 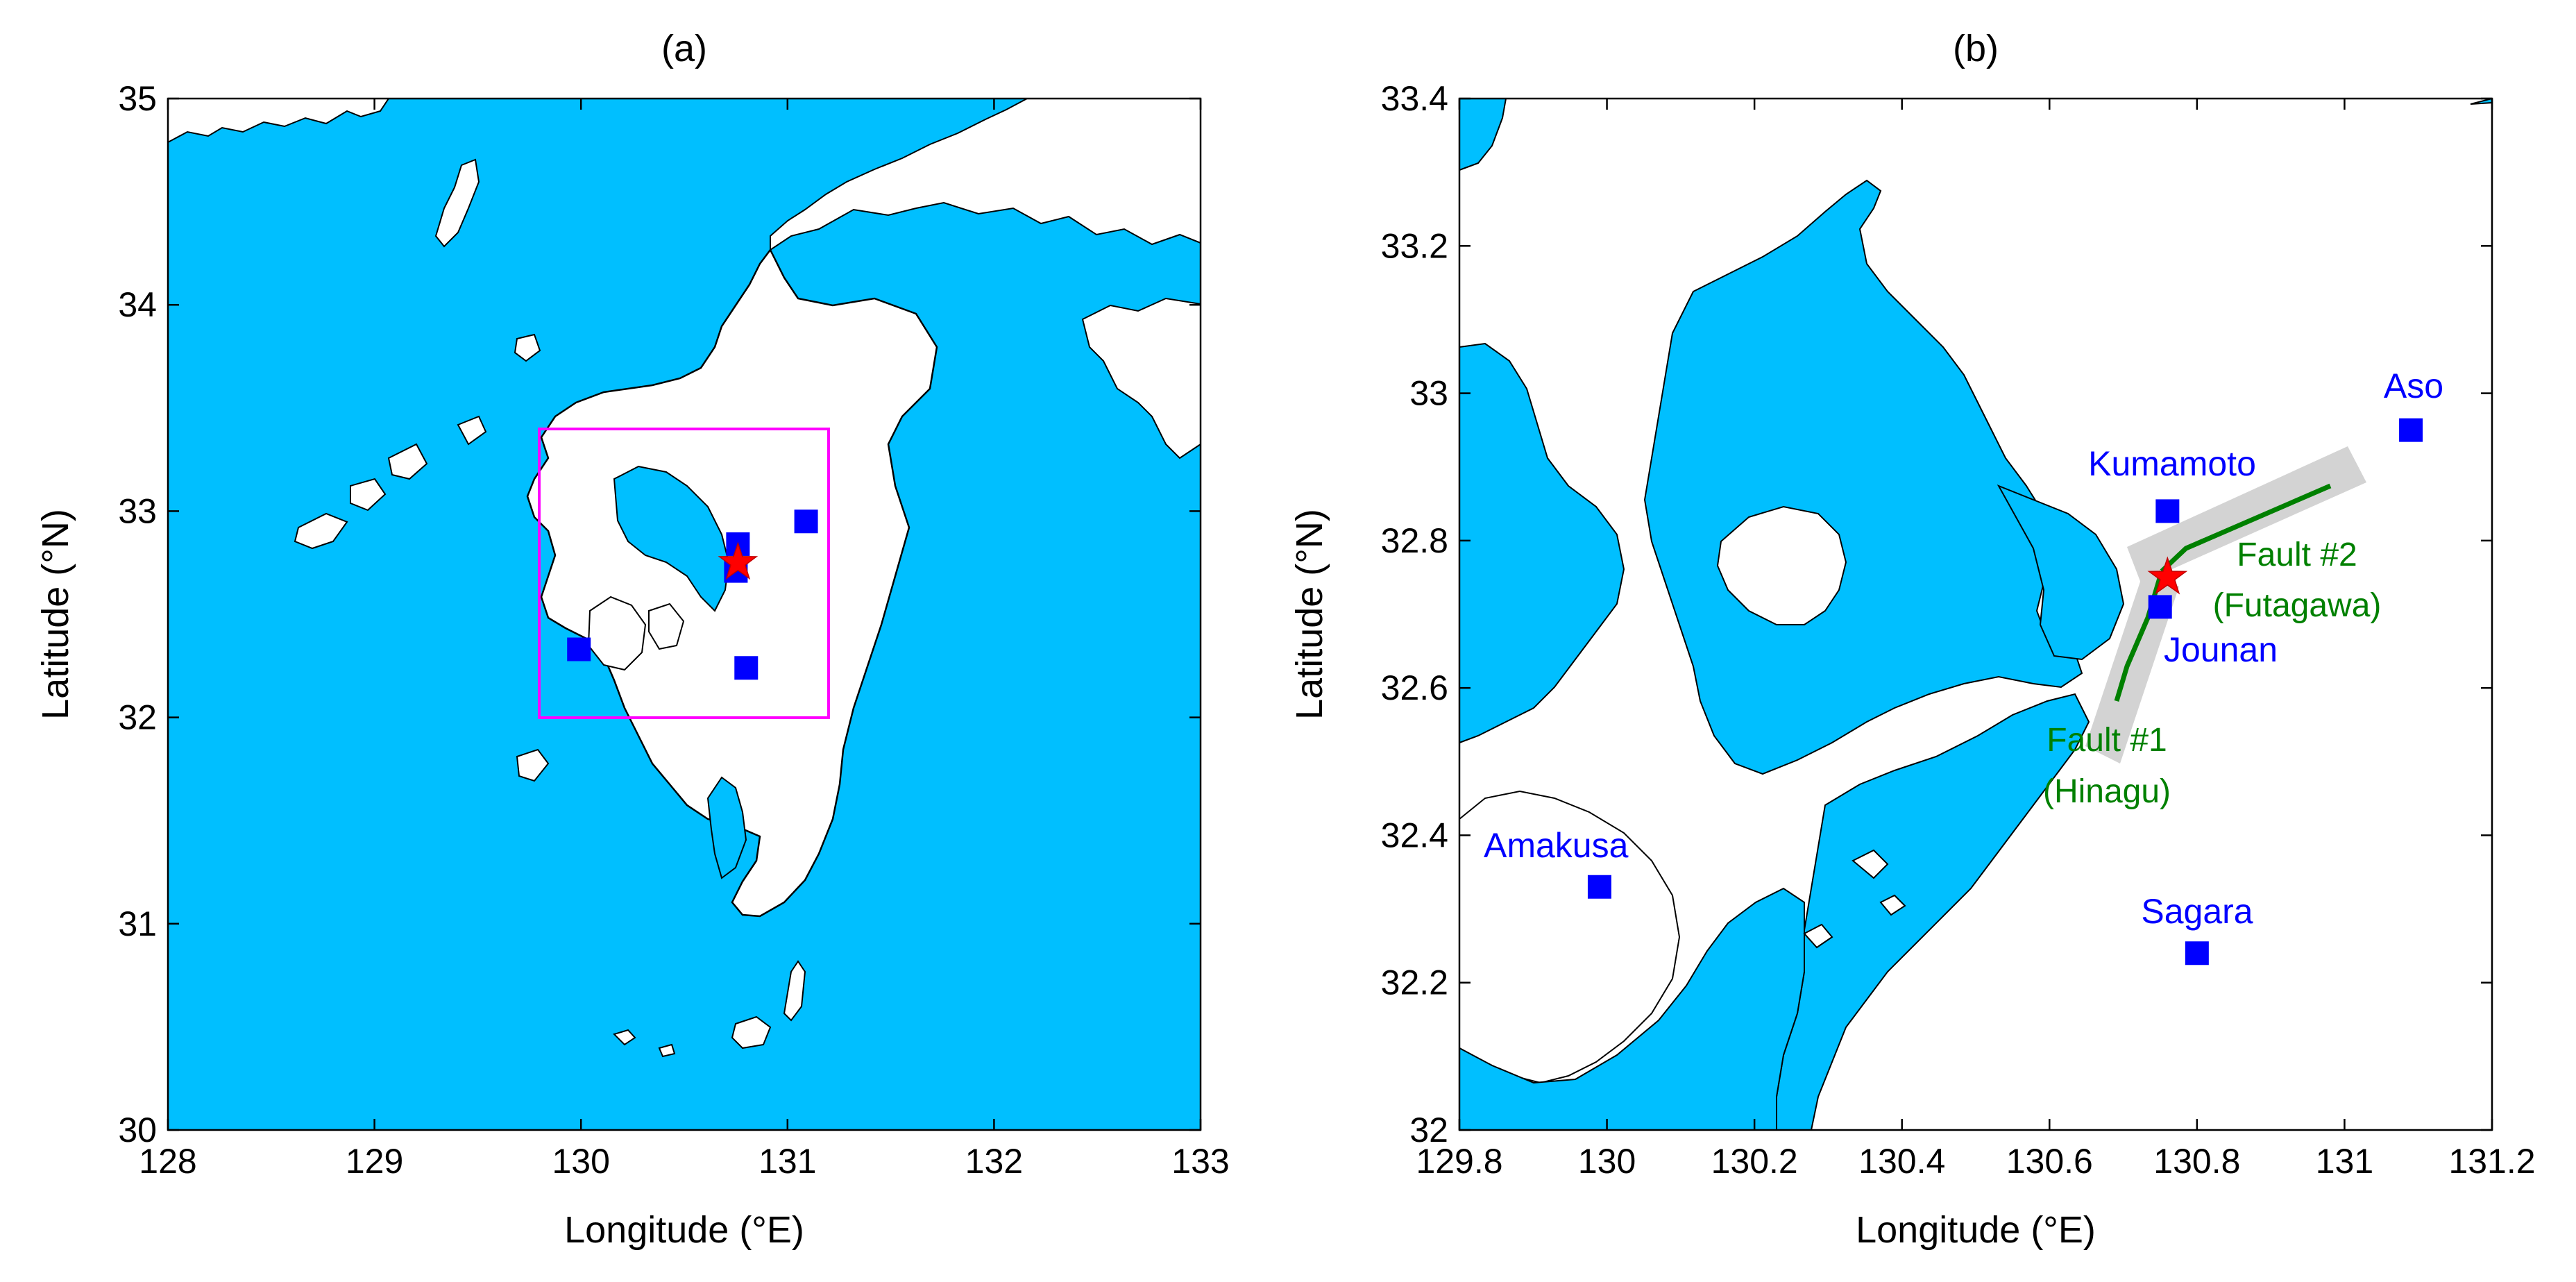 What do you see at coordinates (167, 1161) in the screenshot?
I see `x-tick-label: 128` at bounding box center [167, 1161].